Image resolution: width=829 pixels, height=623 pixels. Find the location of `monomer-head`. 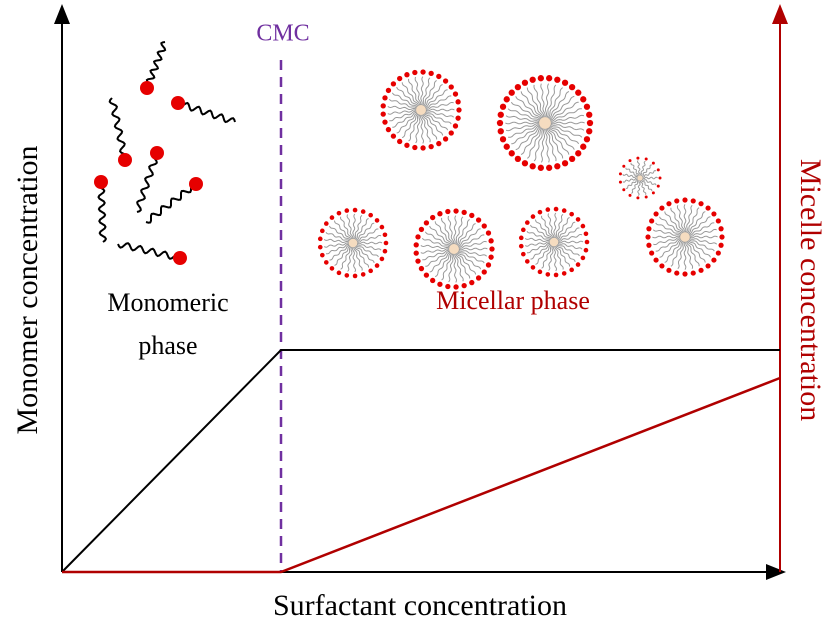

monomer-head is located at coordinates (125, 160).